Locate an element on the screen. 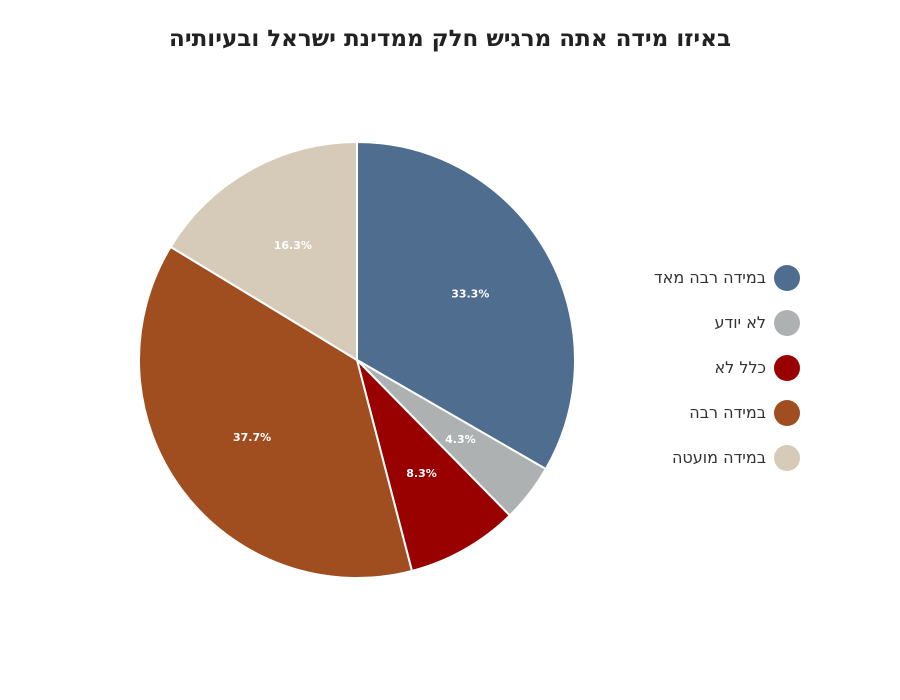  legend-label: במידה רבה is located at coordinates (727, 412).